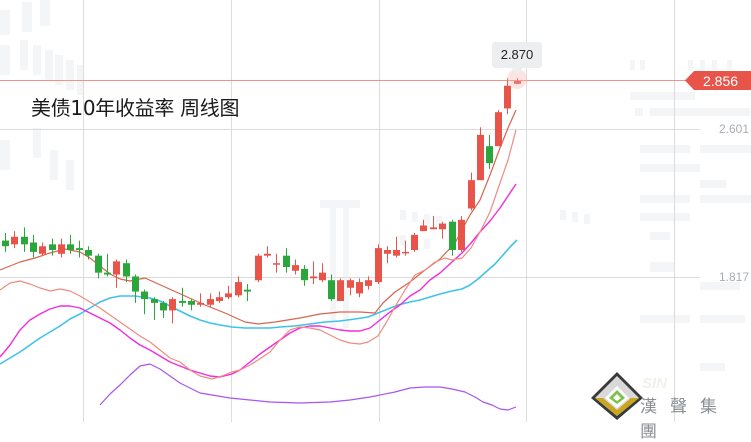  What do you see at coordinates (733, 277) in the screenshot?
I see `y-axis-label-1817: 1.817` at bounding box center [733, 277].